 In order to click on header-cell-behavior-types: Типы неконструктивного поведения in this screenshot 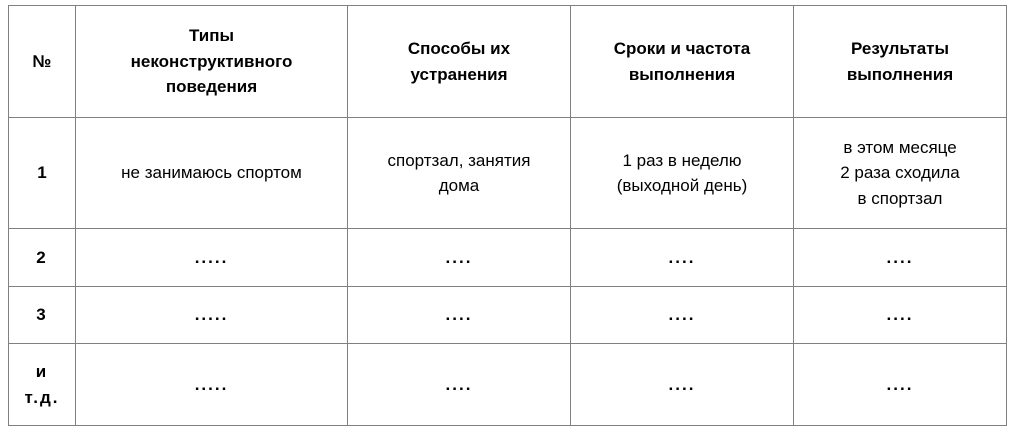, I will do `click(211, 61)`.